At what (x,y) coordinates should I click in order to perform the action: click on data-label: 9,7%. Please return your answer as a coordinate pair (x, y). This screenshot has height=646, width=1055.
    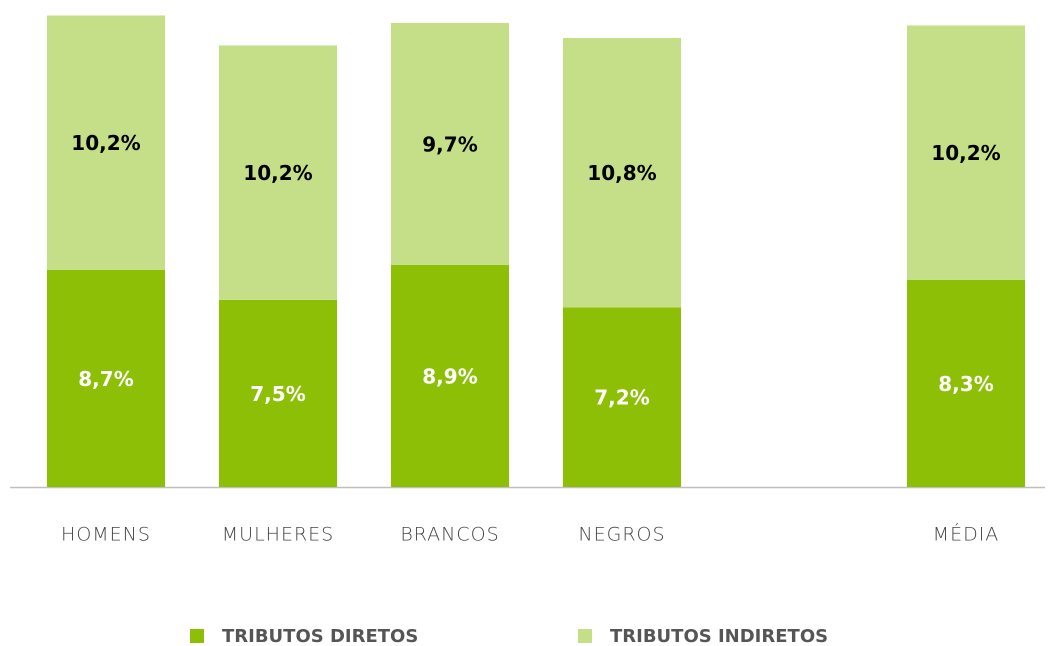
    Looking at the image, I should click on (449, 144).